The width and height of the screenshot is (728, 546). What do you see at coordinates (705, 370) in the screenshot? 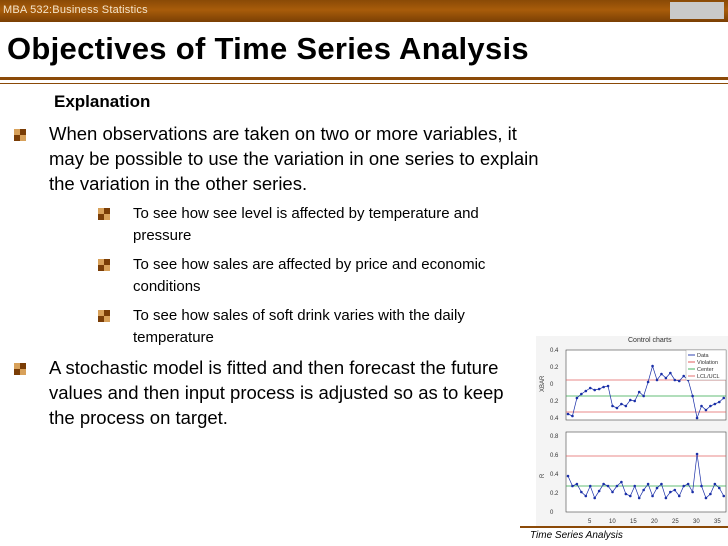
I see `legend-label: Center` at bounding box center [705, 370].